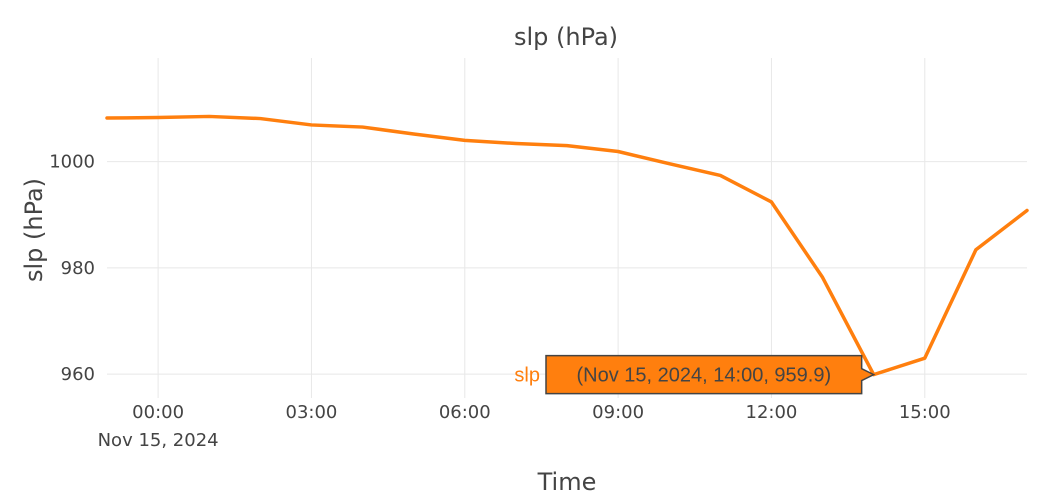 This screenshot has width=1040, height=494. Describe the element at coordinates (78, 374) in the screenshot. I see `y-tick-label: 960` at that location.